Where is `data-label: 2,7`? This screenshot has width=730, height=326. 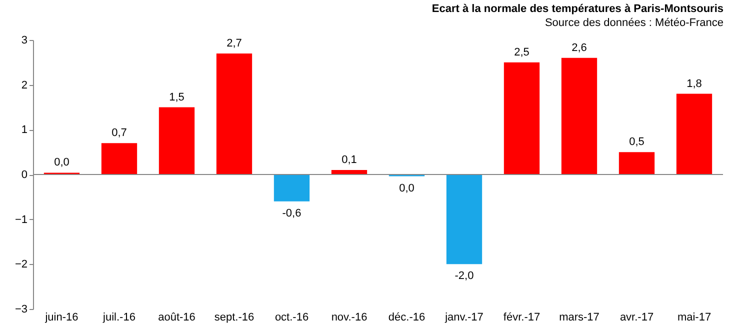 data-label: 2,7 is located at coordinates (234, 43).